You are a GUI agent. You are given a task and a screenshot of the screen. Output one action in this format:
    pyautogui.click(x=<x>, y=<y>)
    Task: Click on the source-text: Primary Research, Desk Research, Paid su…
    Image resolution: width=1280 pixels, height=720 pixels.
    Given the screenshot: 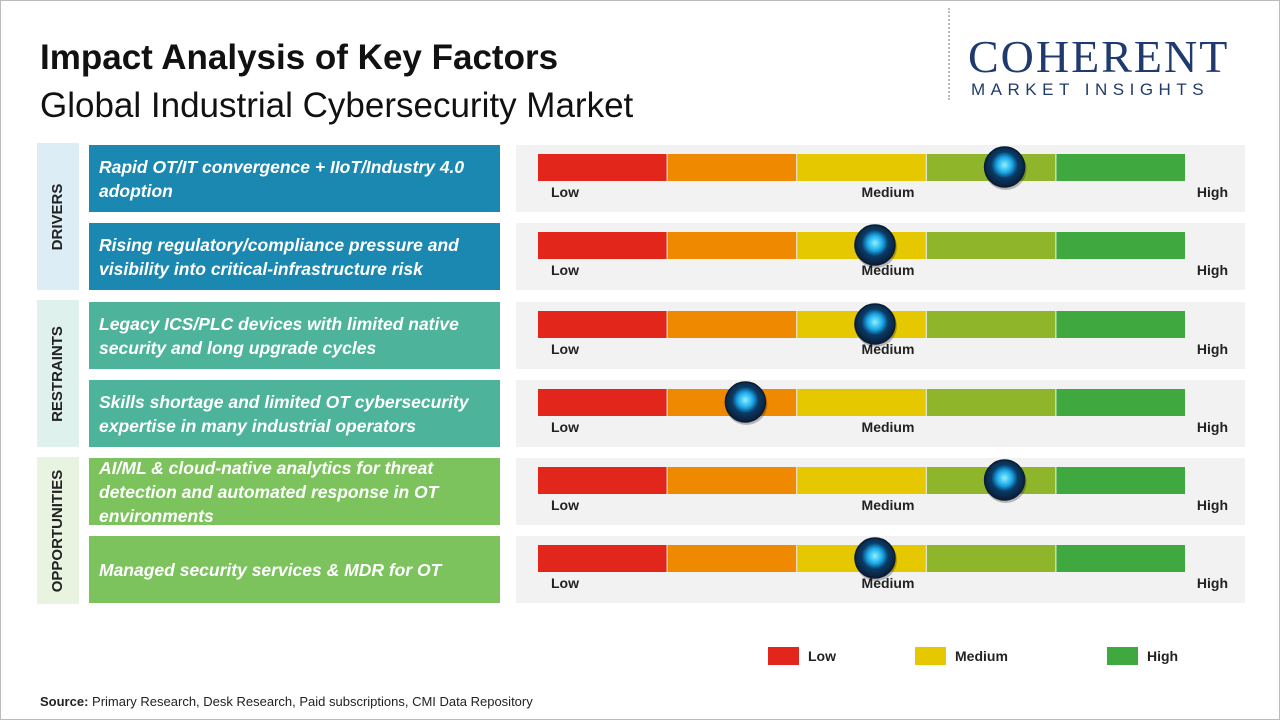 What is the action you would take?
    pyautogui.click(x=312, y=701)
    